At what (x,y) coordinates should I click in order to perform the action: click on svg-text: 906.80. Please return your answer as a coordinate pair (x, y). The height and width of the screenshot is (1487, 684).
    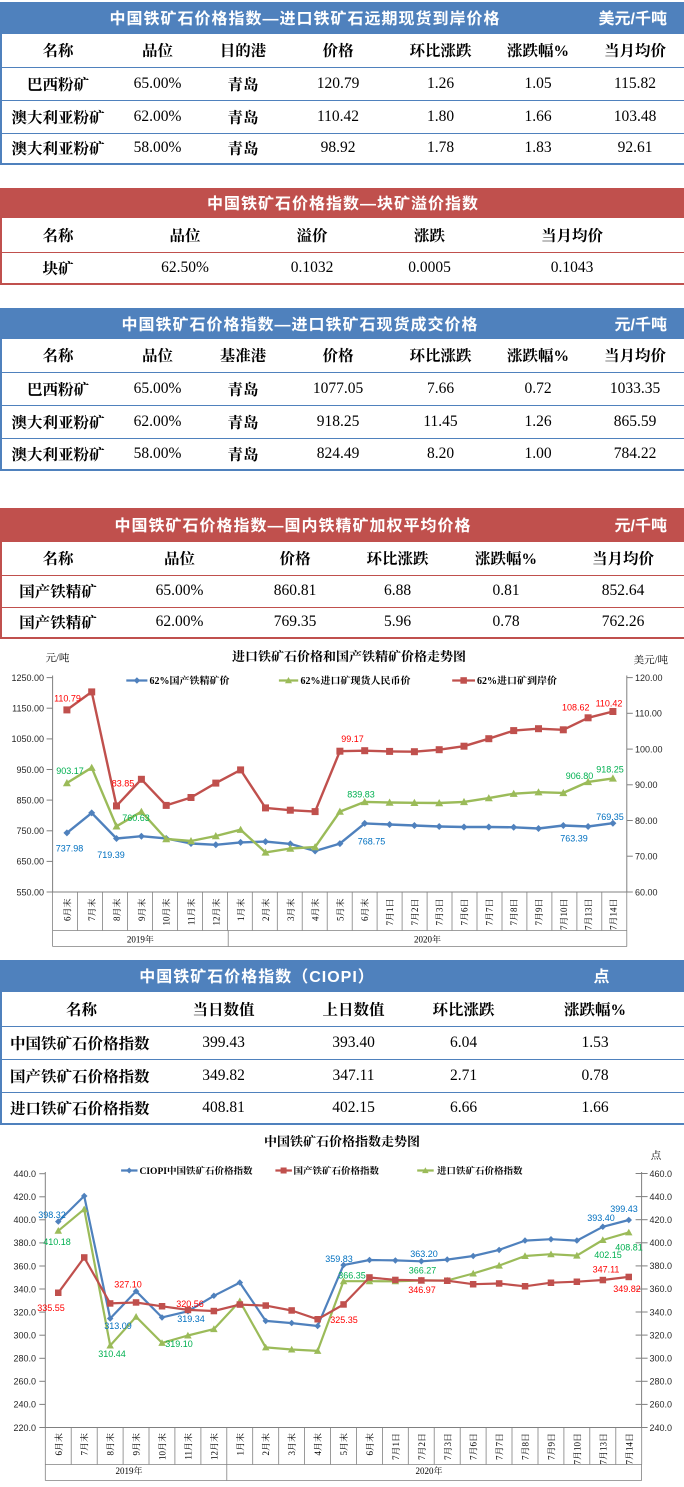
    Looking at the image, I should click on (580, 776).